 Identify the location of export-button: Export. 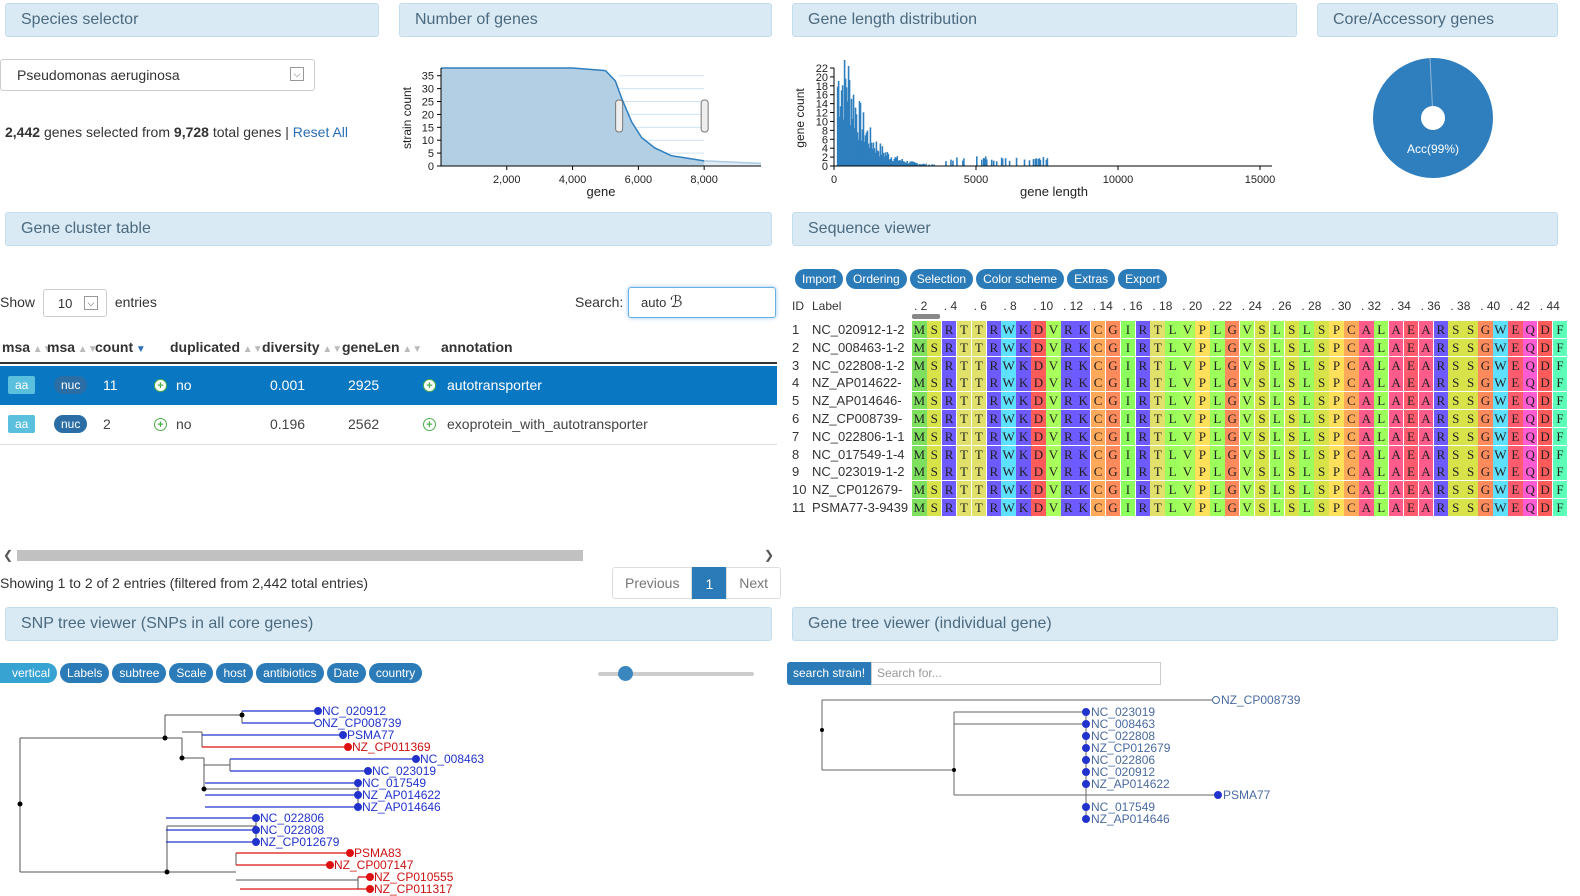
(1142, 279).